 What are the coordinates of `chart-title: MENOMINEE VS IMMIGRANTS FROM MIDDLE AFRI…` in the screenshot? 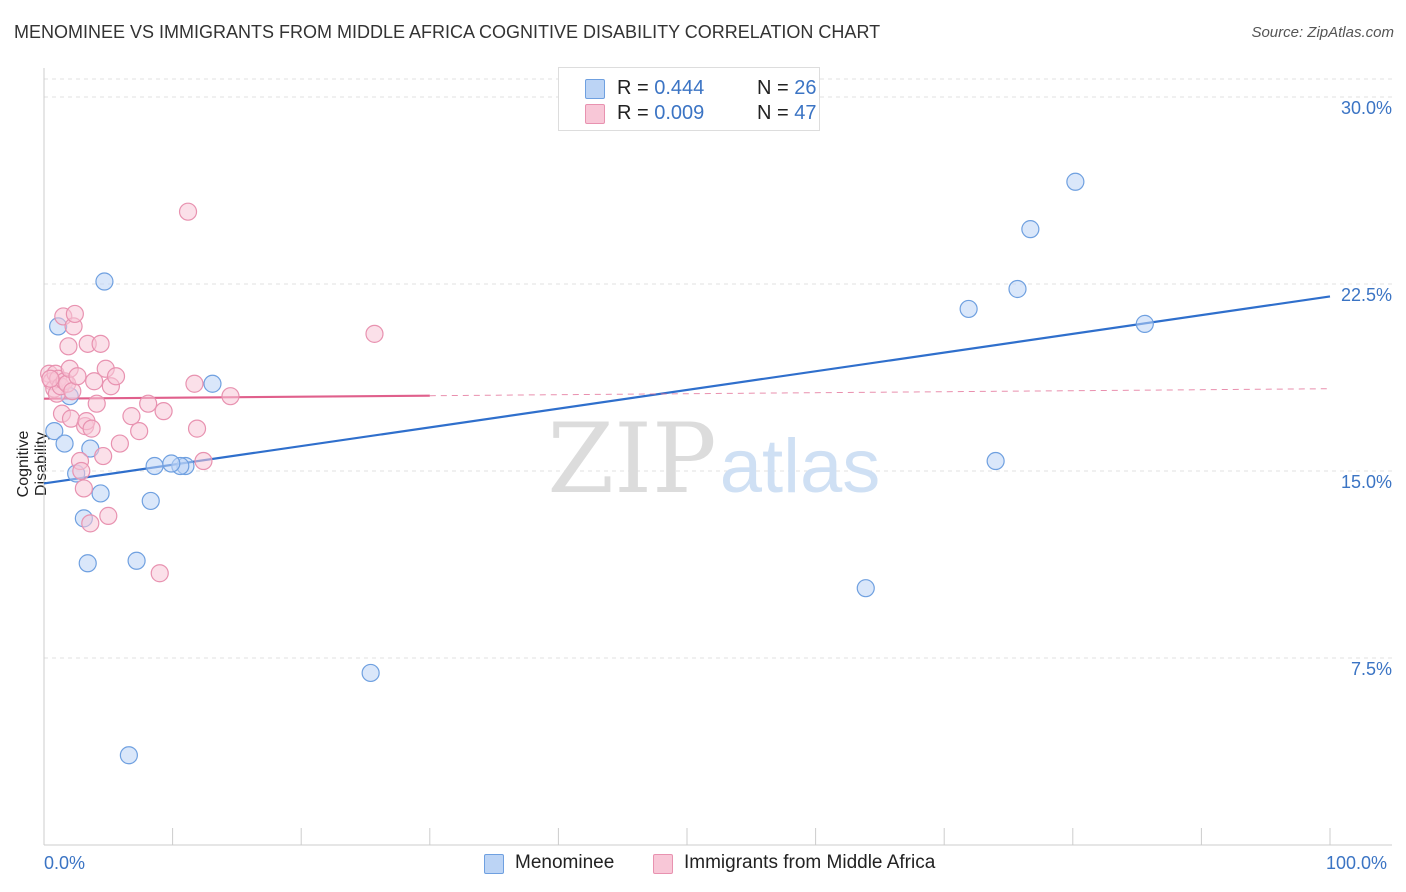 It's located at (447, 32).